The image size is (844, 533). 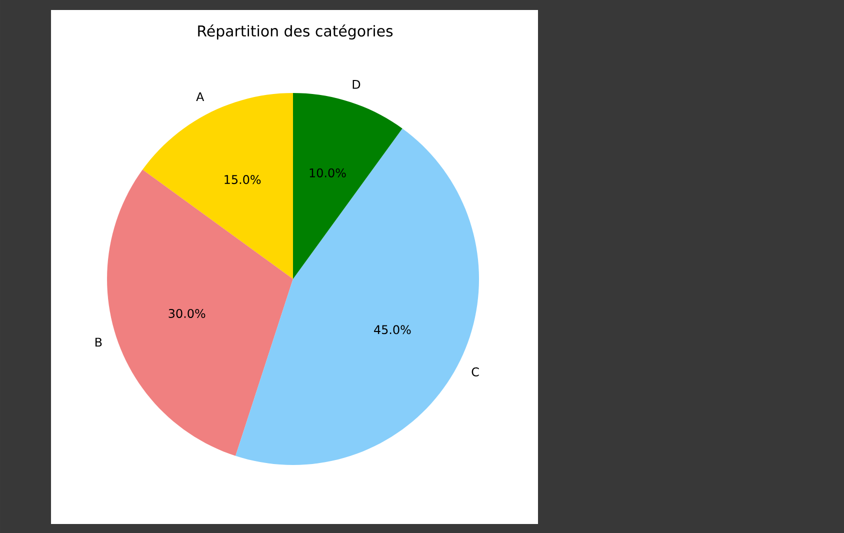 What do you see at coordinates (356, 84) in the screenshot?
I see `slice-label: D` at bounding box center [356, 84].